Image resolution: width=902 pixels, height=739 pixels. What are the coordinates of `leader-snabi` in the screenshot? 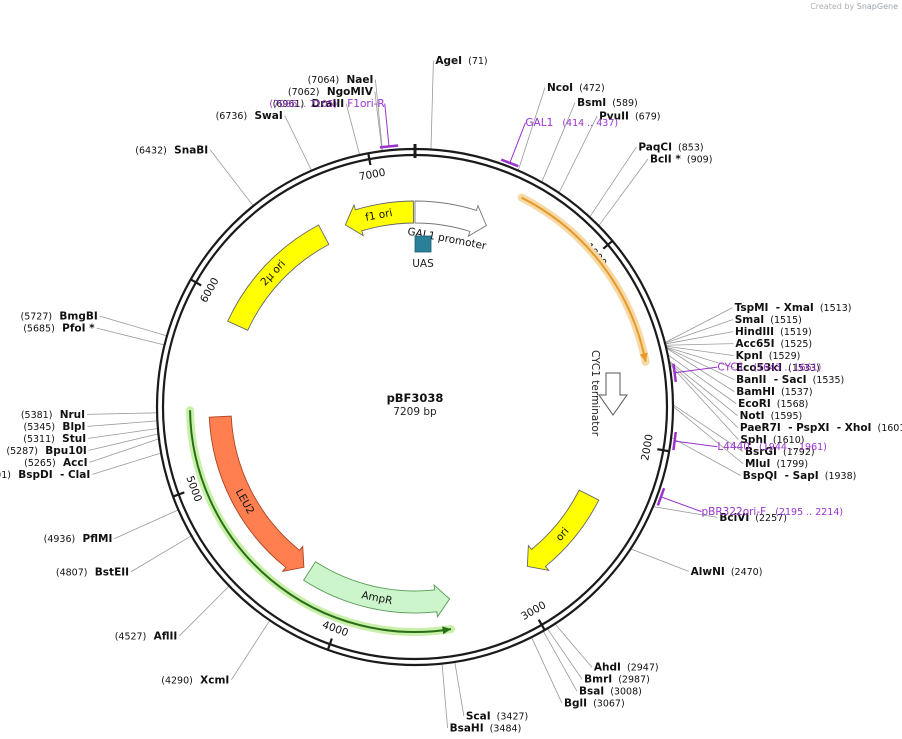 It's located at (231, 178).